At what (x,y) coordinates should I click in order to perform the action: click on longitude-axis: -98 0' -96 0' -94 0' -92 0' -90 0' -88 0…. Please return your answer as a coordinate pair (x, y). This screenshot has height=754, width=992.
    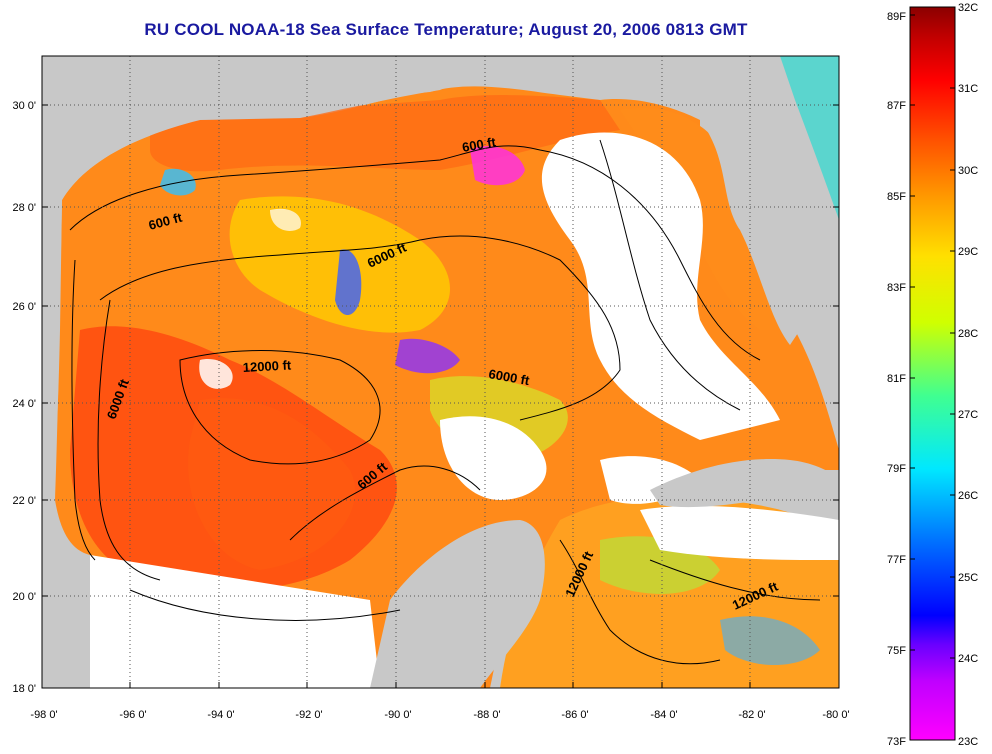
    Looking at the image, I should click on (439, 715).